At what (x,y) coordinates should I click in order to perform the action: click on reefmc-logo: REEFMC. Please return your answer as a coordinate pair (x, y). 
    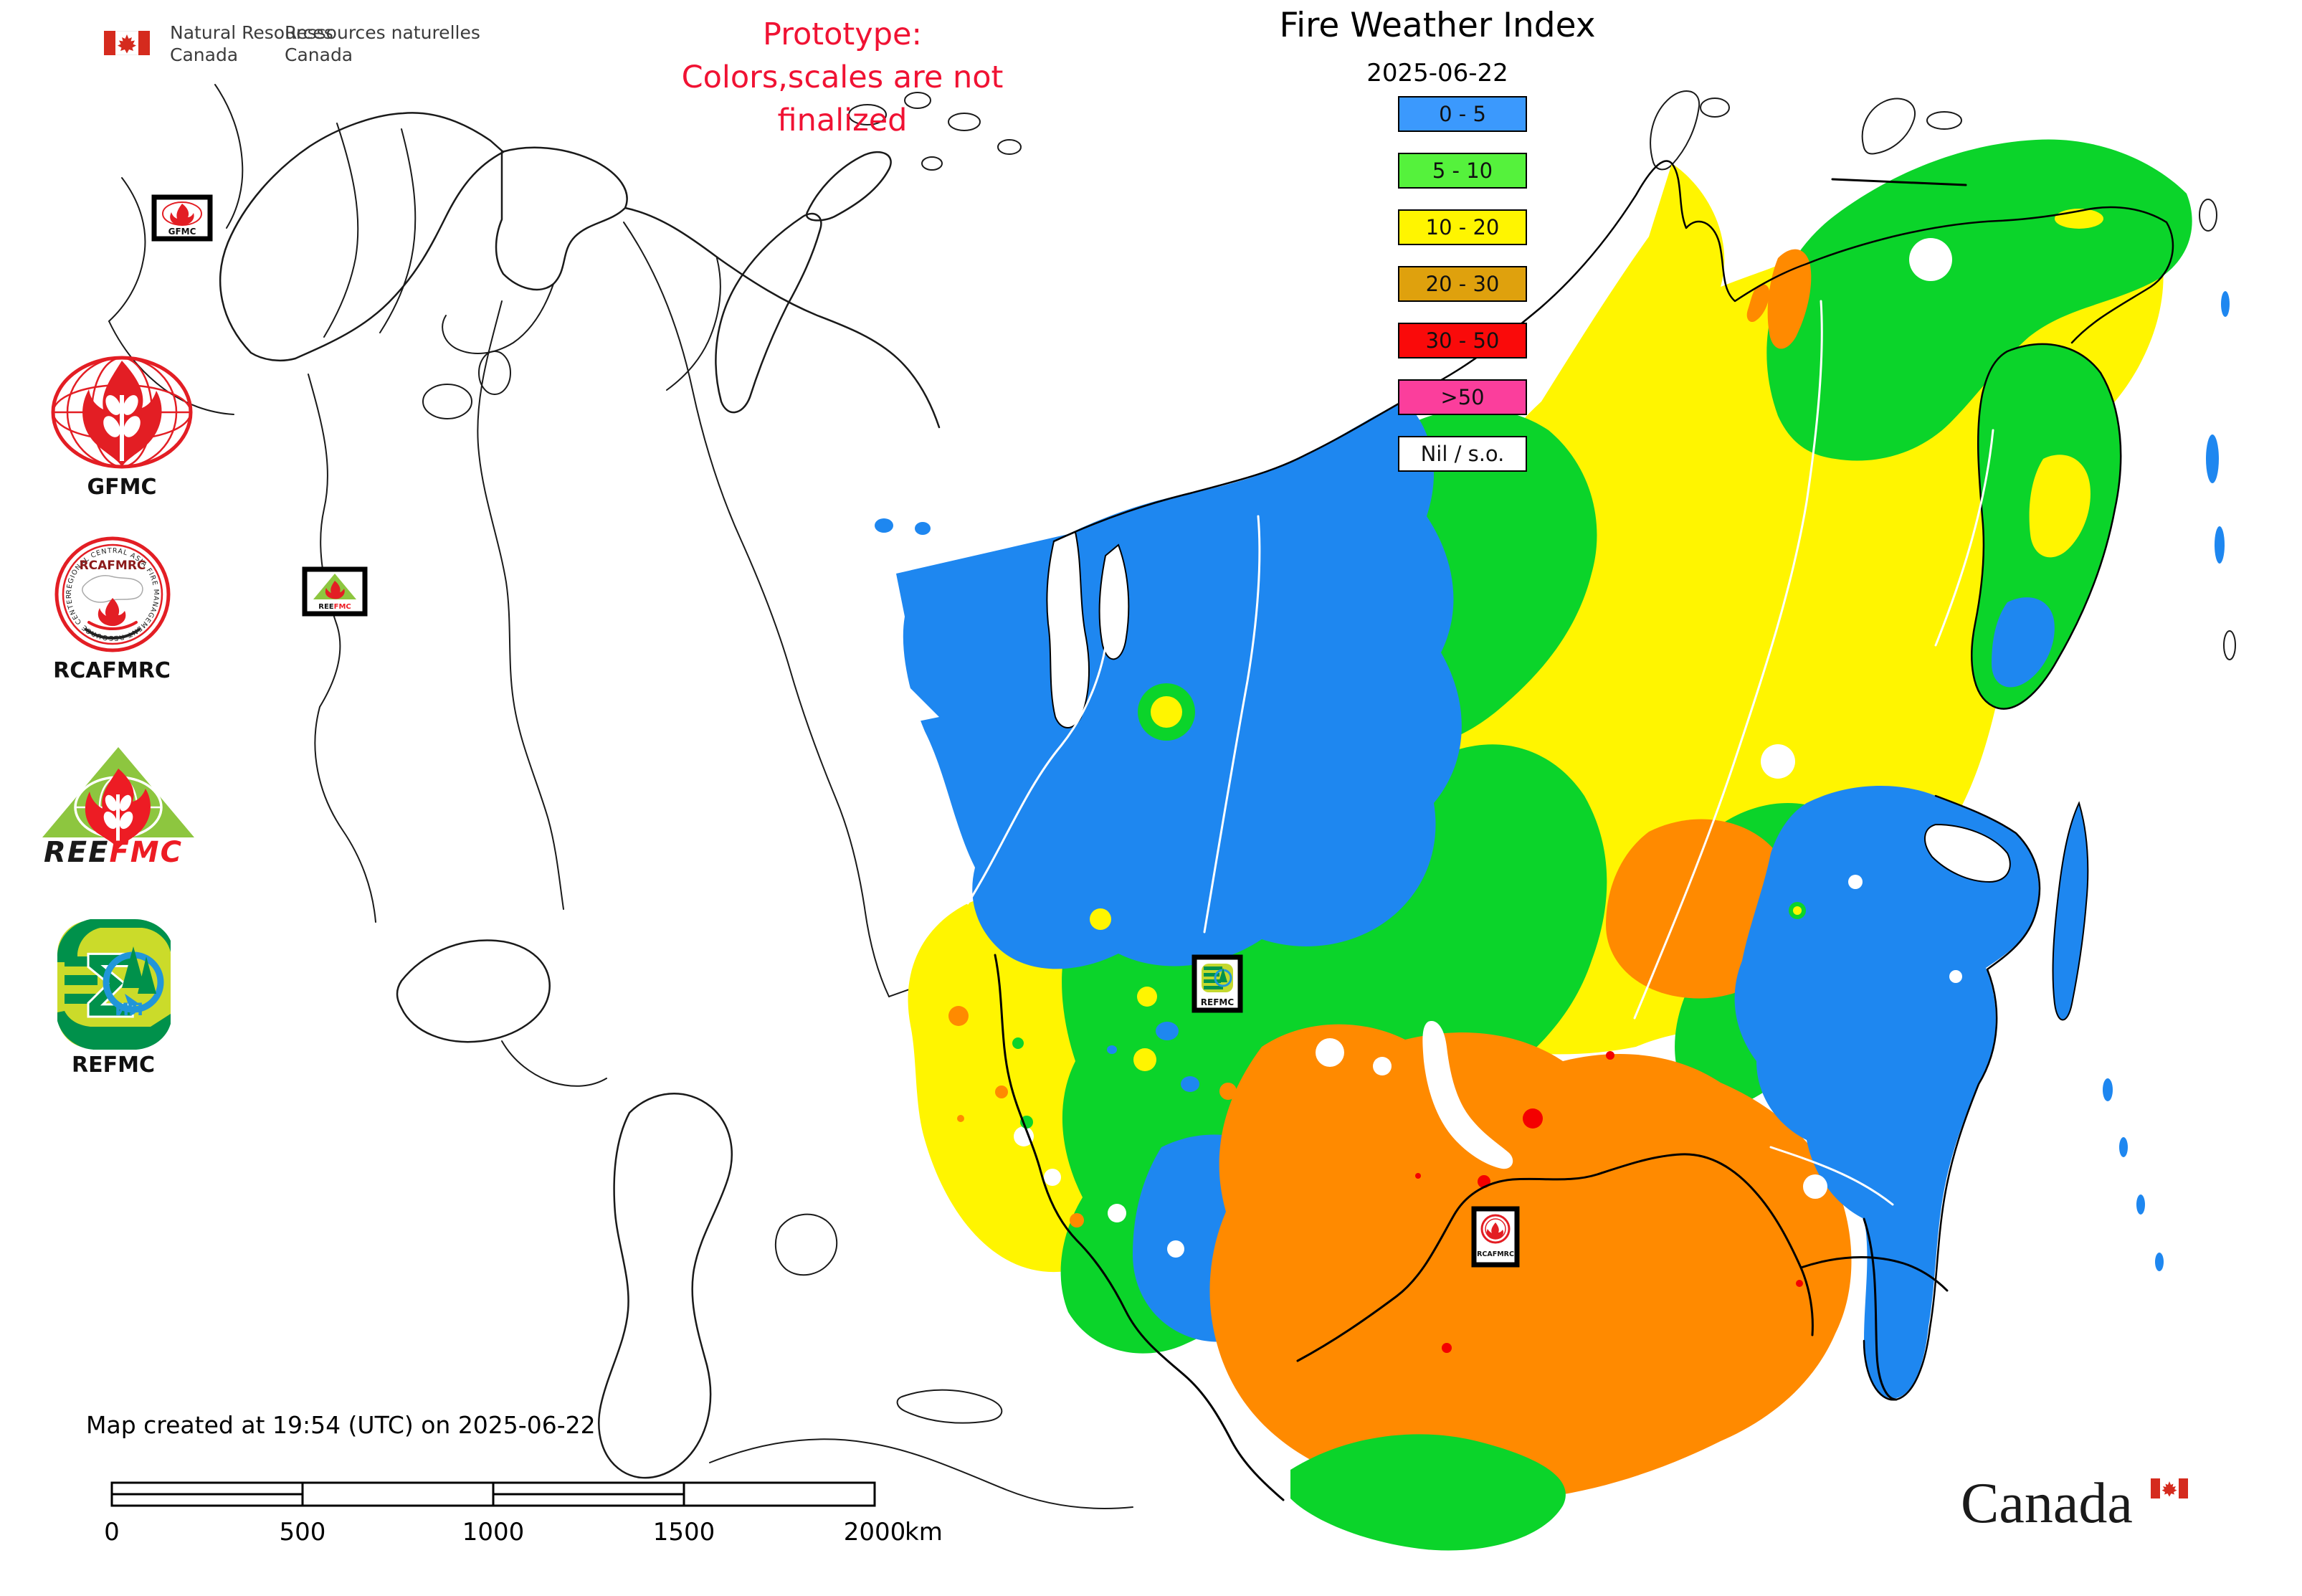
    Looking at the image, I should click on (118, 806).